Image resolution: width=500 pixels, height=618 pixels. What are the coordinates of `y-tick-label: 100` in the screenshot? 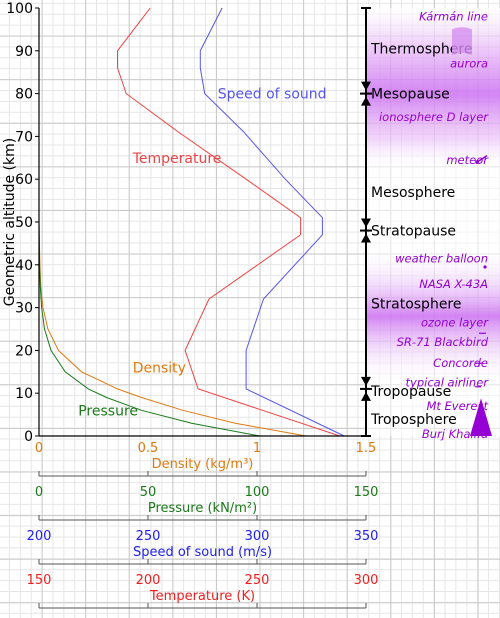 It's located at (19, 9).